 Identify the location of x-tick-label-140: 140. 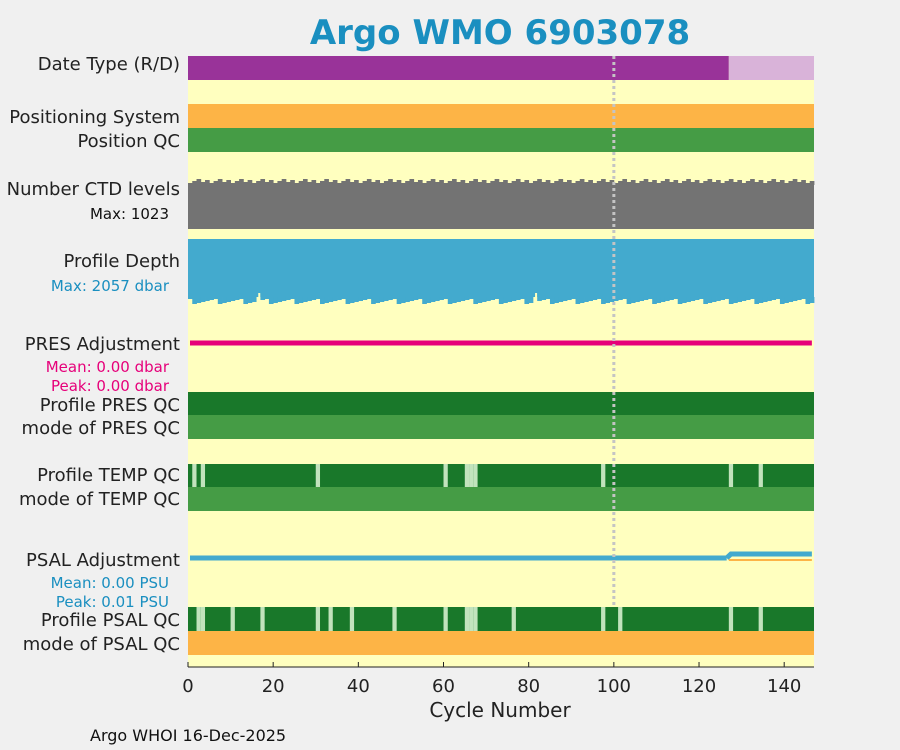
(784, 686).